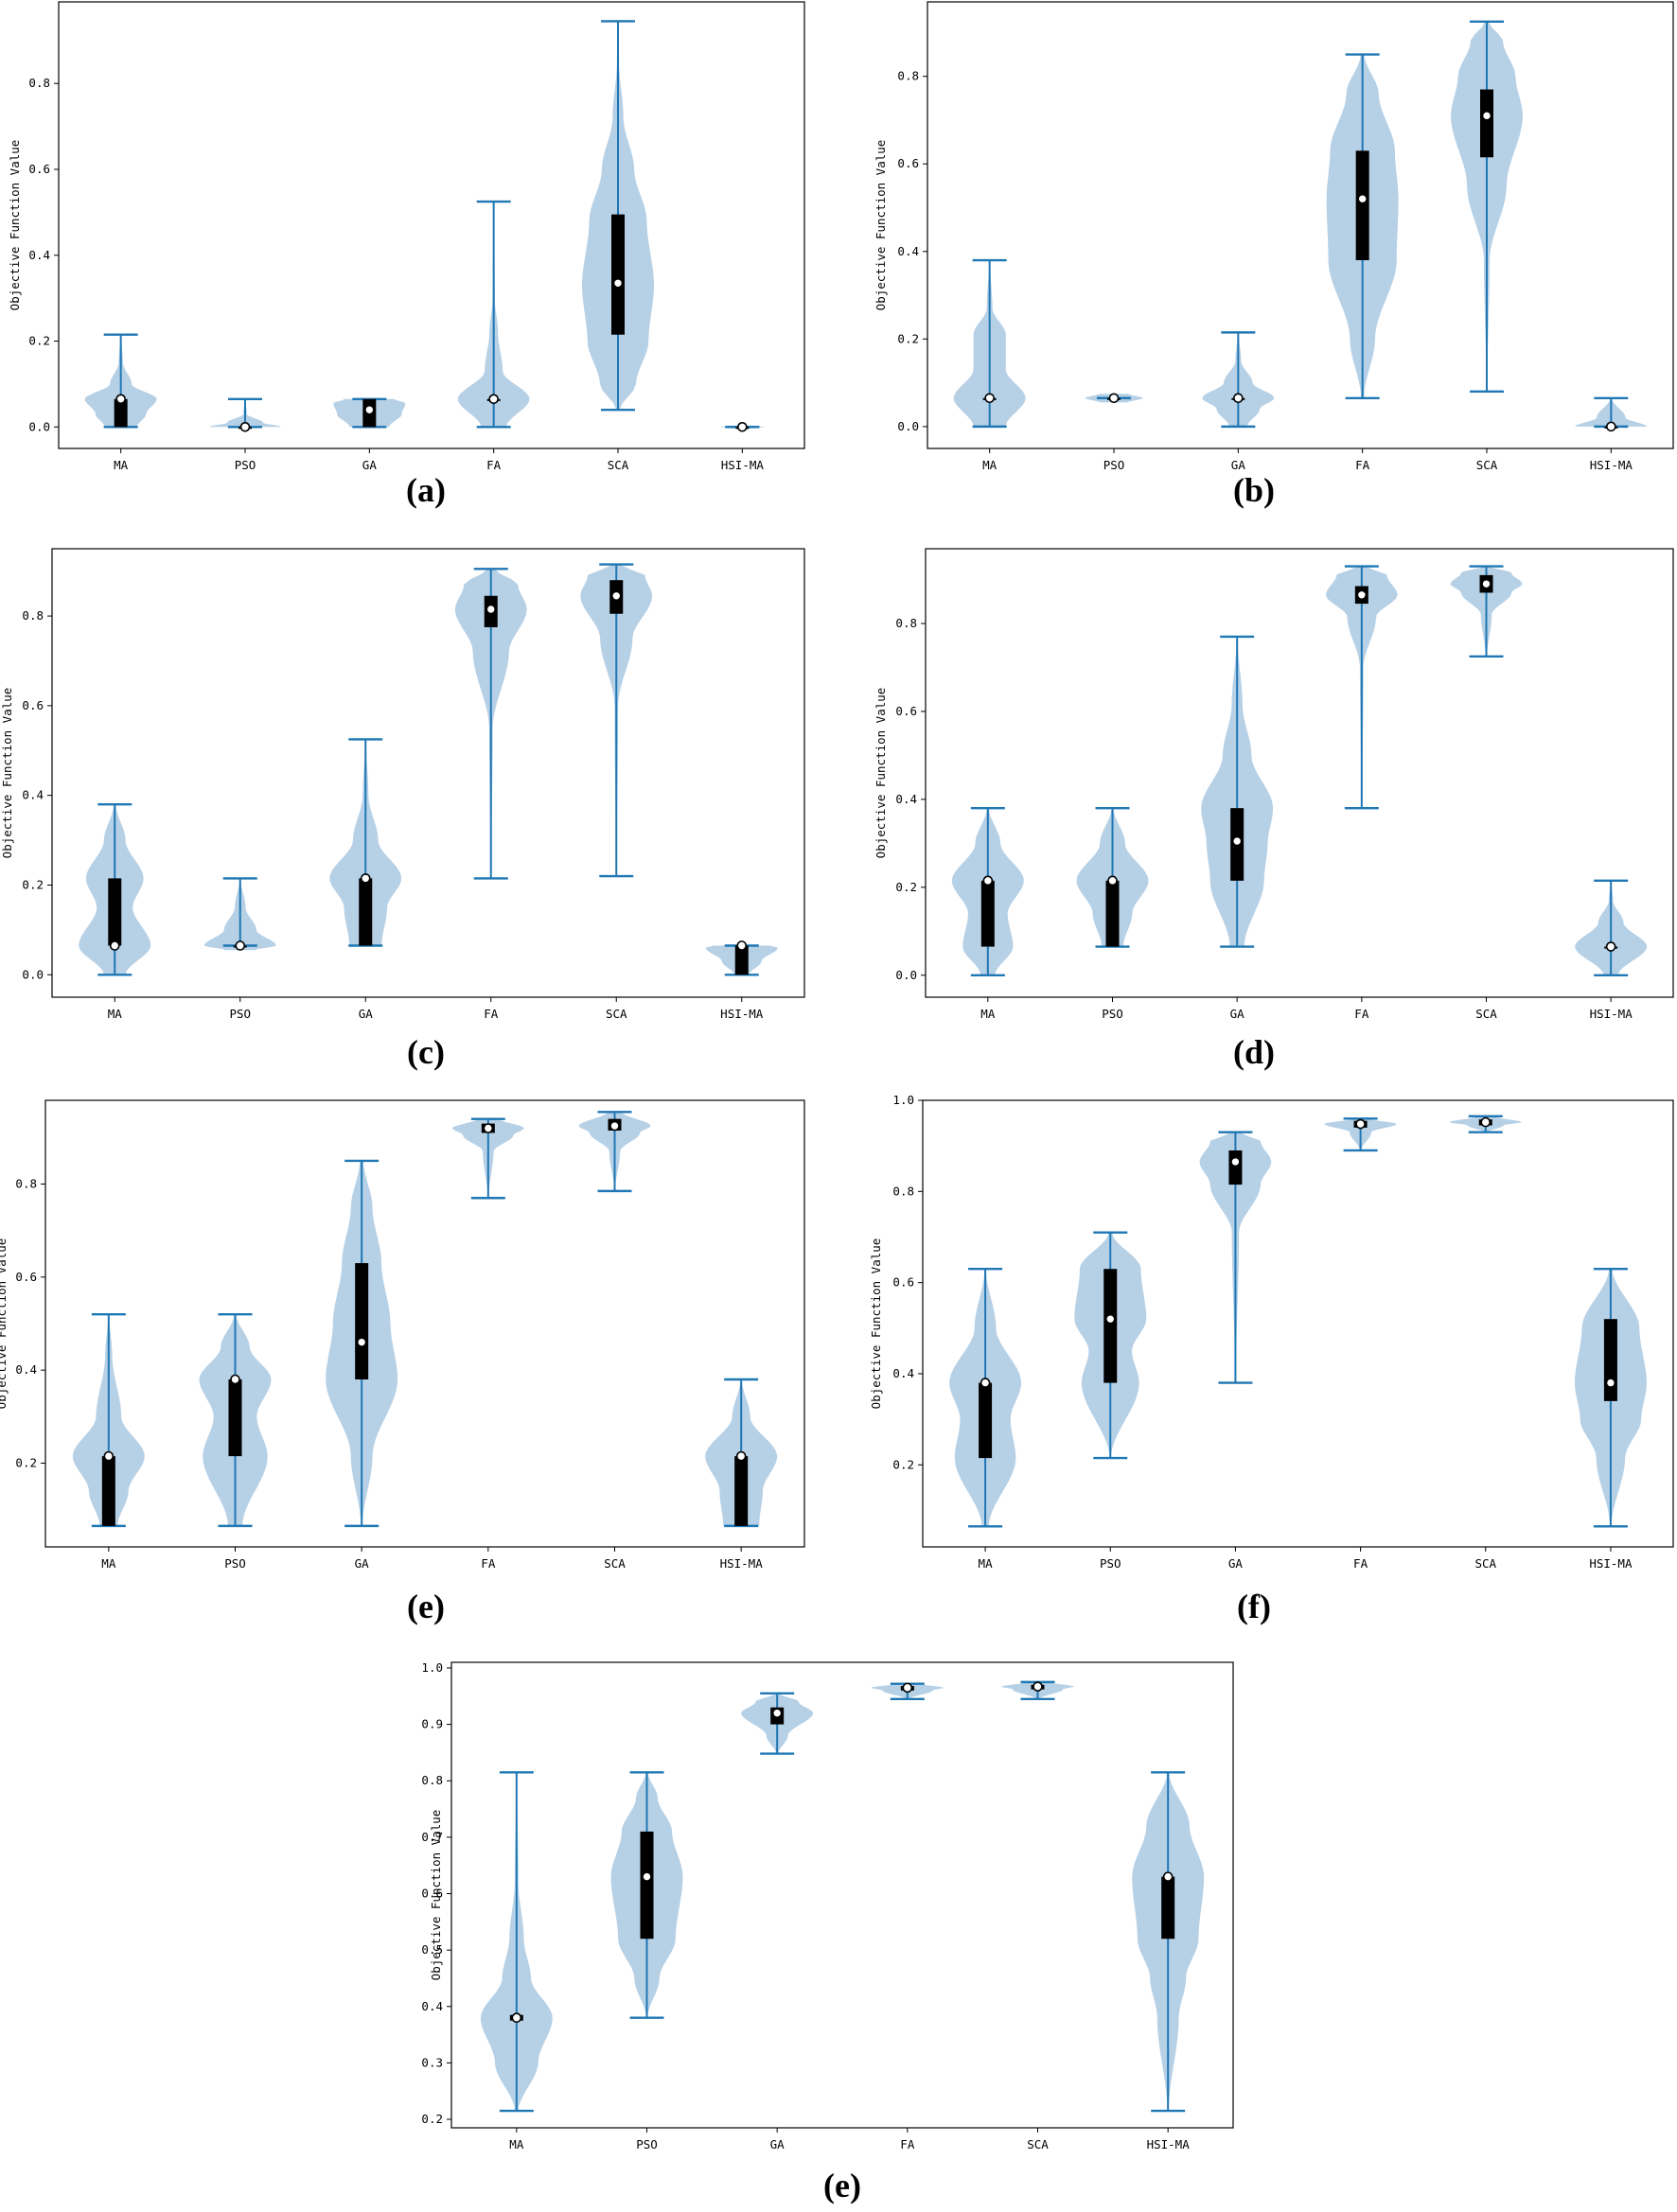  I want to click on panel-caption: (a), so click(426, 490).